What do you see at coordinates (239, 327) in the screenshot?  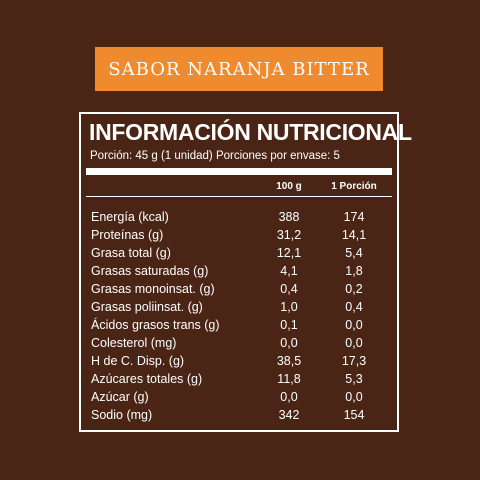 I see `nutrient-row: Ácidos grasos trans (g) 0,1 0,0` at bounding box center [239, 327].